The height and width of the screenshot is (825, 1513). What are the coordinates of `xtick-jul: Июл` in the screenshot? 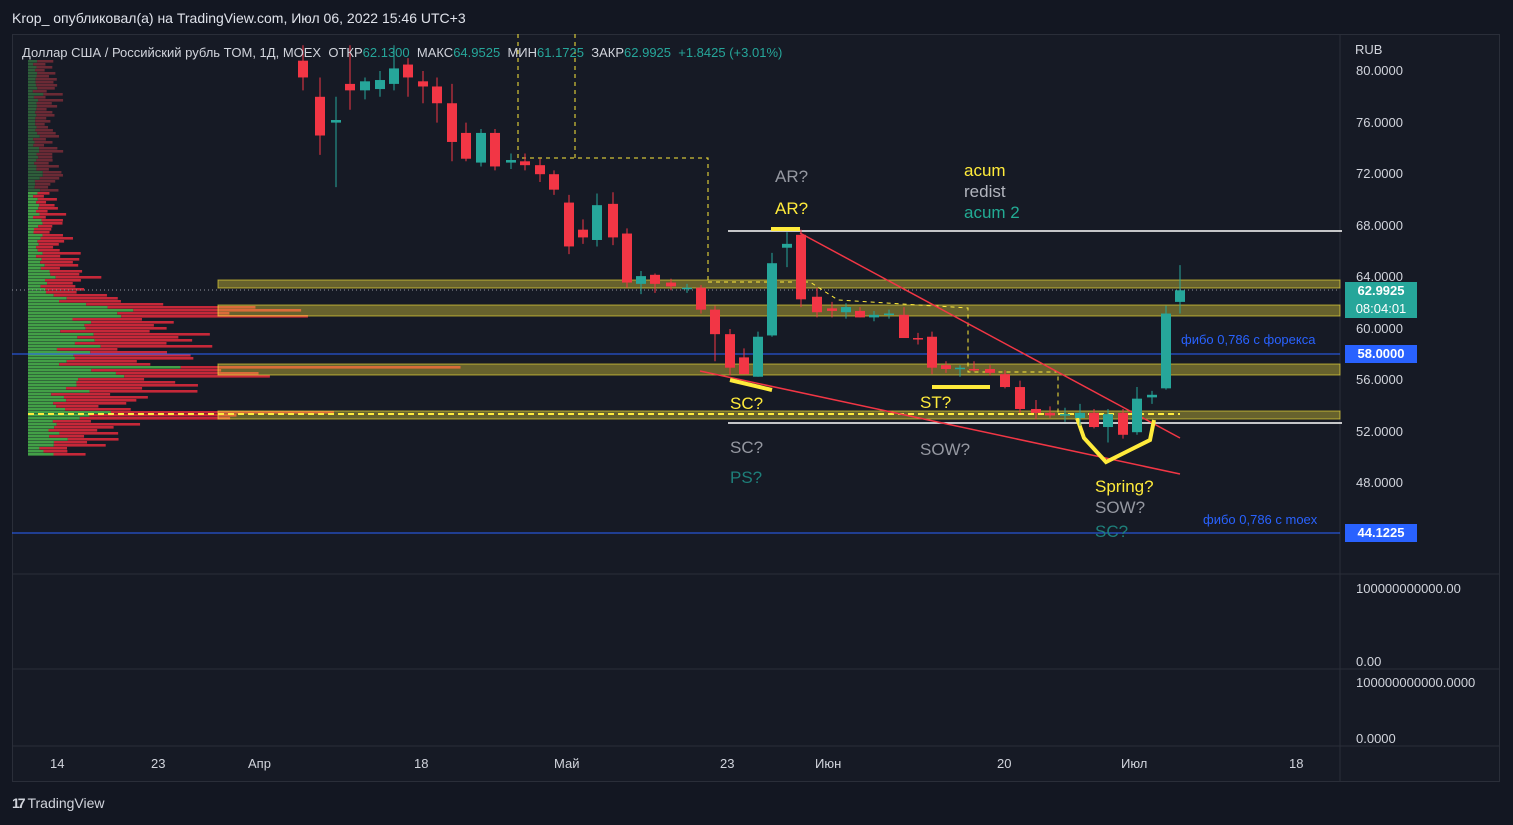 It's located at (1134, 763).